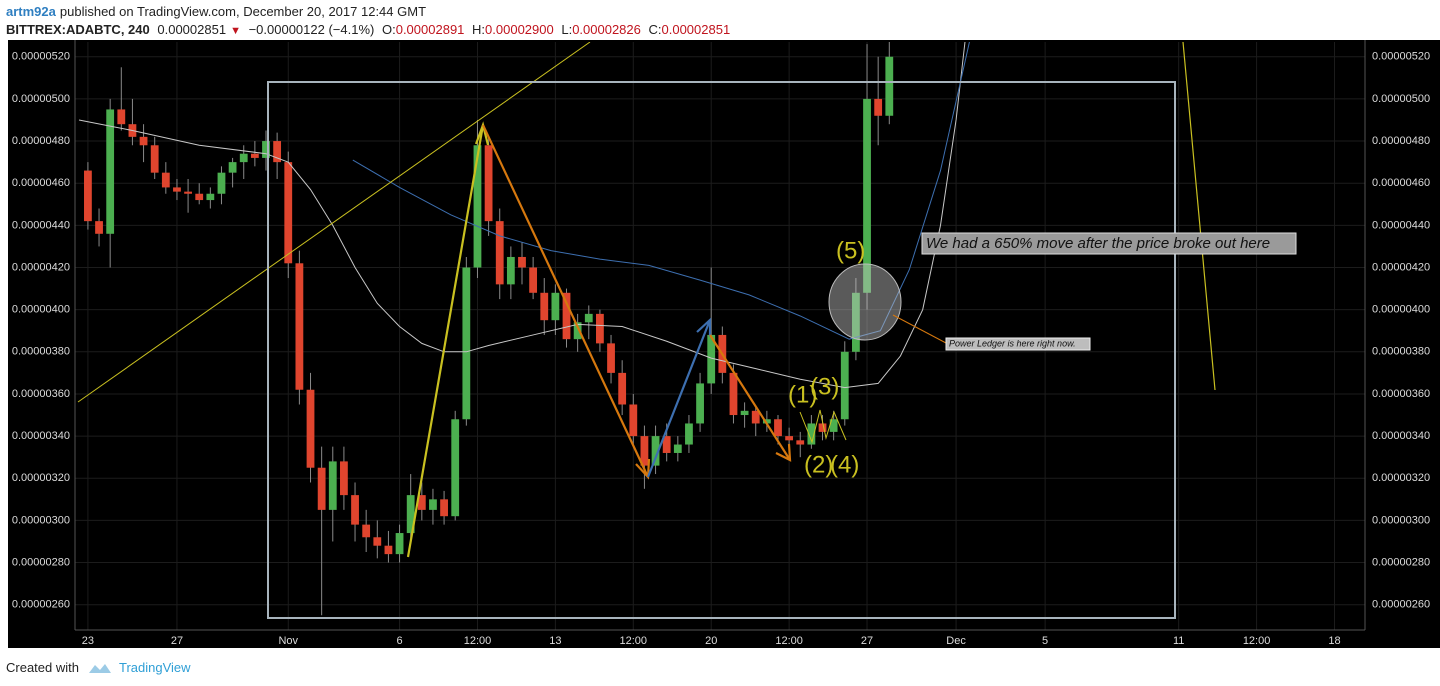 The image size is (1440, 686). I want to click on c-label: C:, so click(655, 29).